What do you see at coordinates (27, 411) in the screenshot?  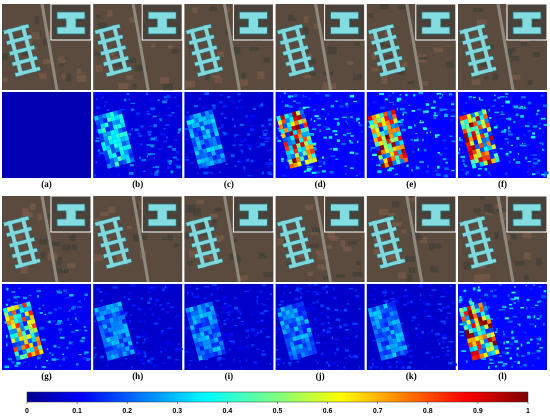 I see `tick-label: 0` at bounding box center [27, 411].